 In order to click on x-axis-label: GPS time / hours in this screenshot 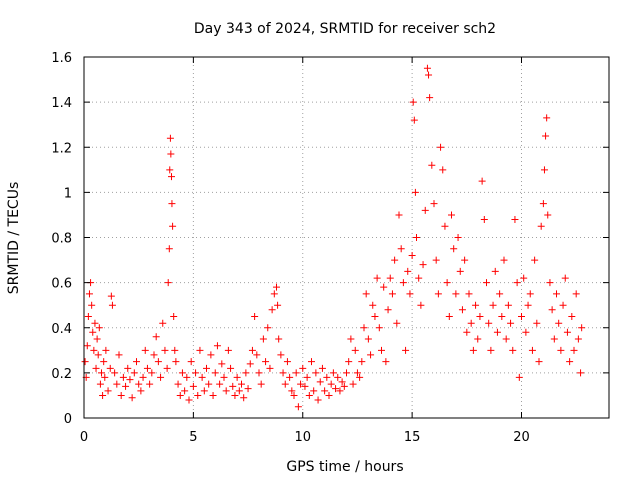, I will do `click(344, 467)`.